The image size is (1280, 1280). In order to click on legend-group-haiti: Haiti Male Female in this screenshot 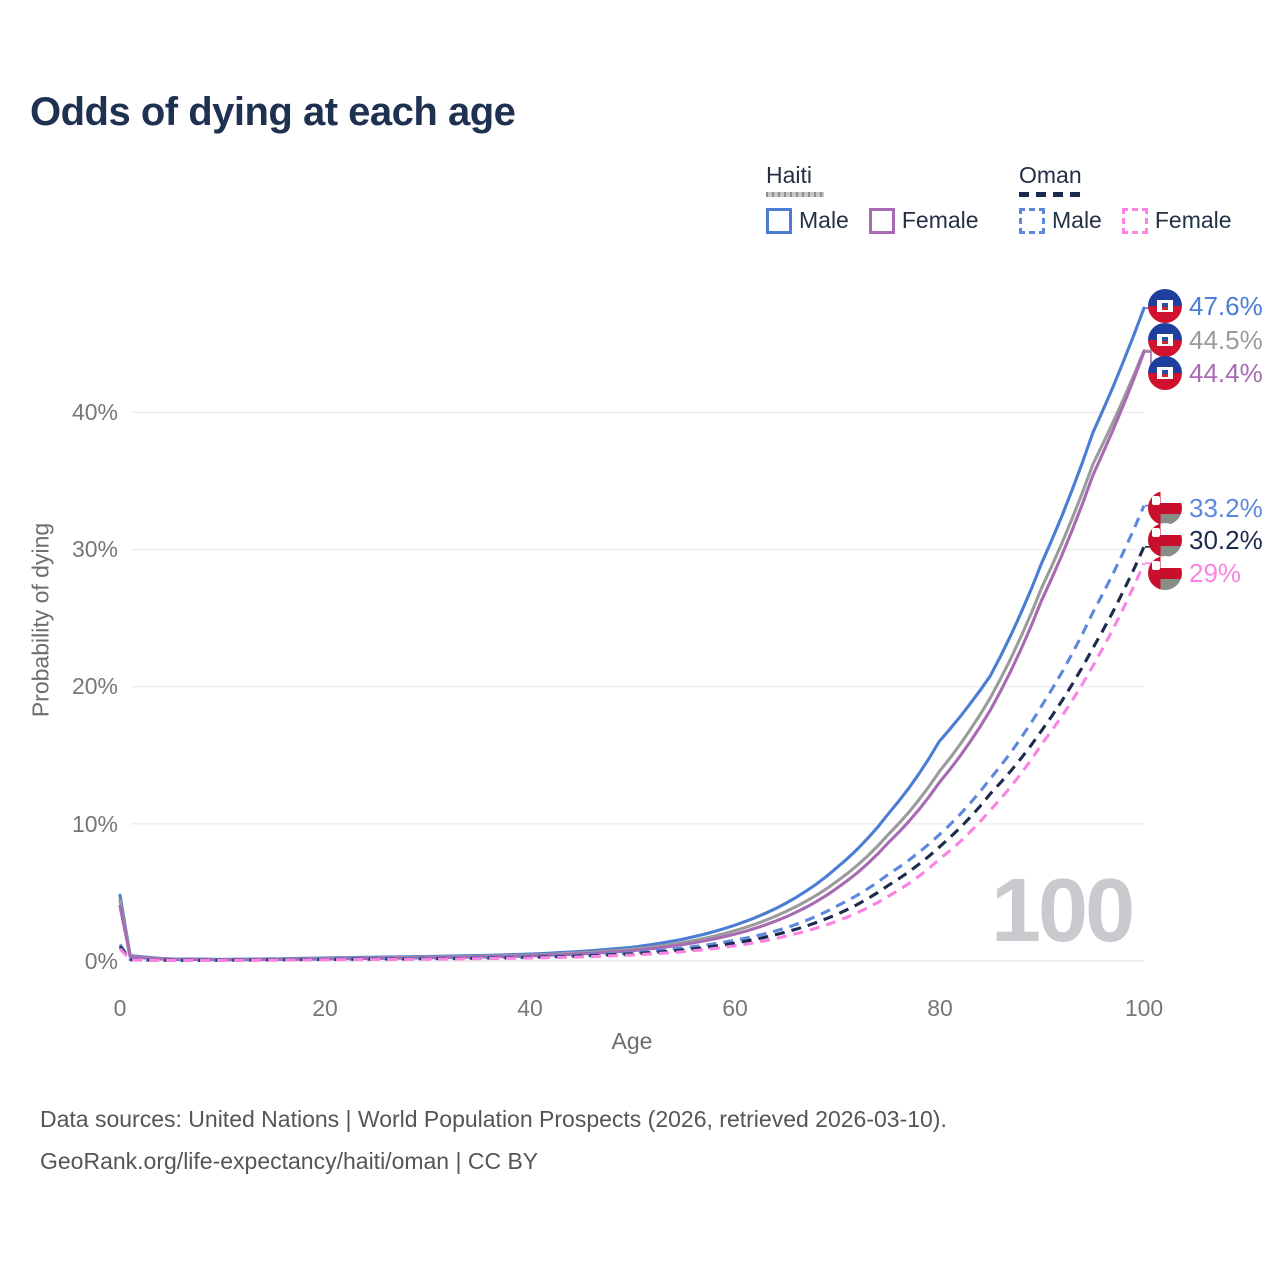, I will do `click(882, 198)`.